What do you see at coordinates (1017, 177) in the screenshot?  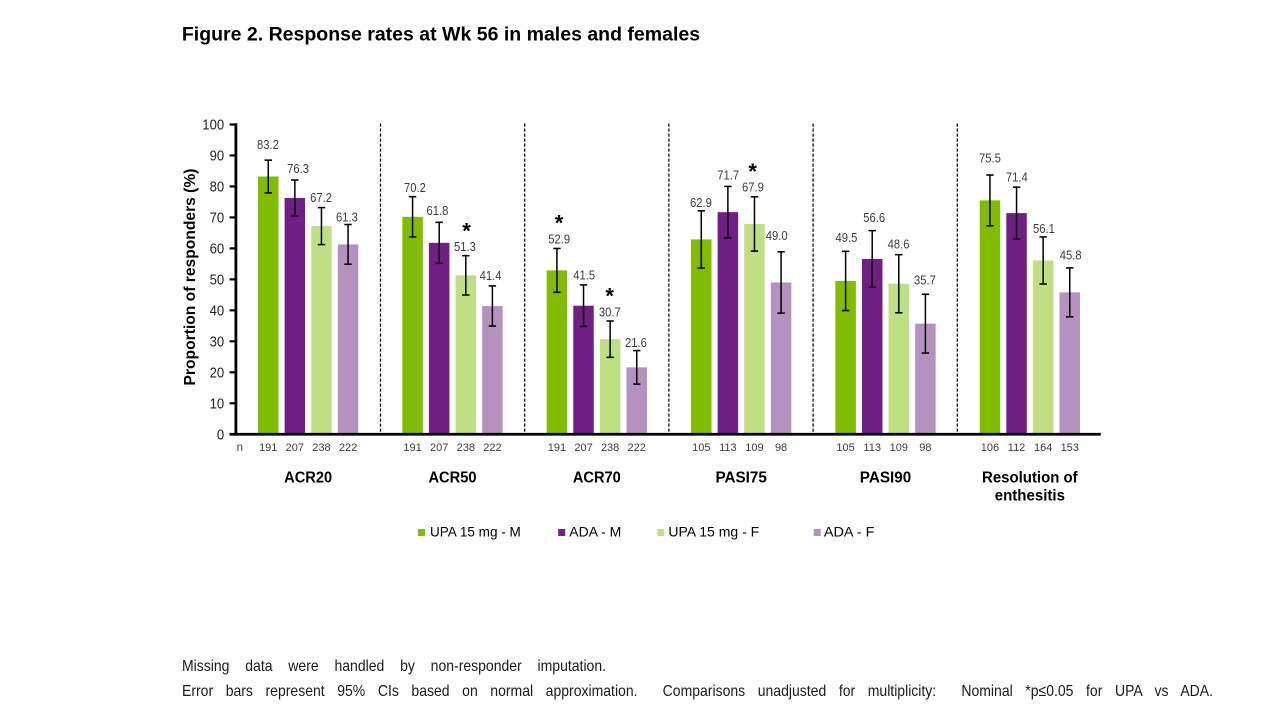 I see `svg-text: 71.4` at bounding box center [1017, 177].